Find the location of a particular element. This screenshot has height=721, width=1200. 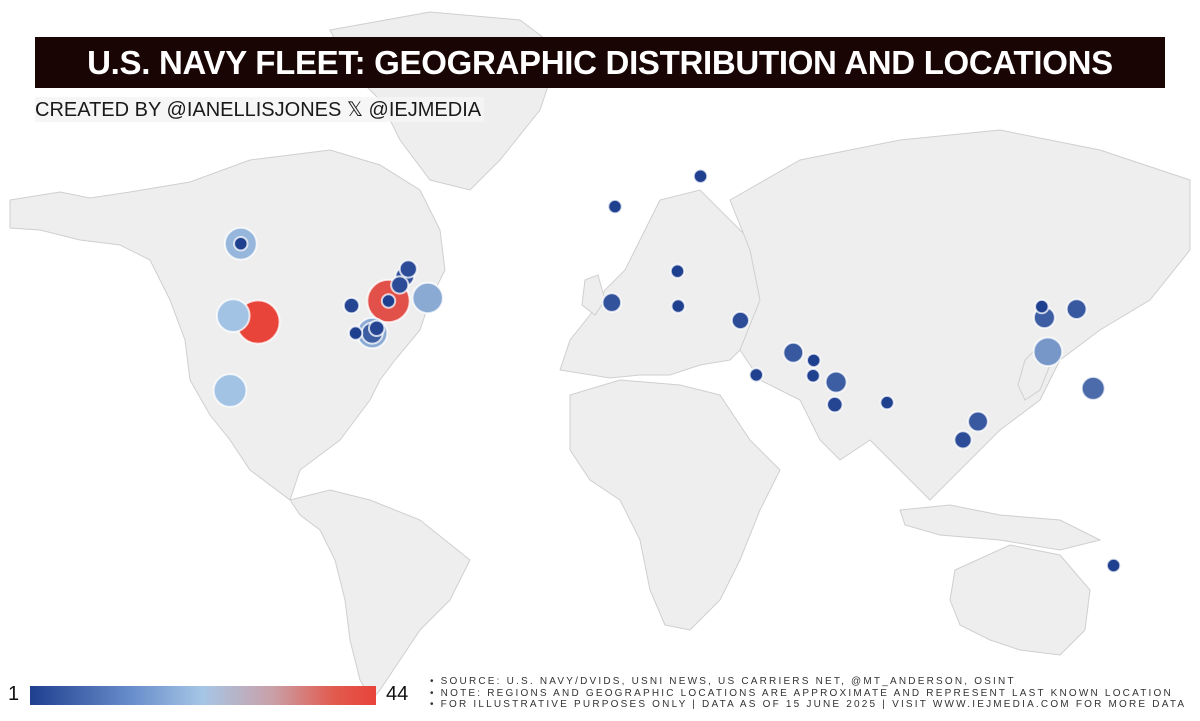

legend-color-scale is located at coordinates (203, 695).